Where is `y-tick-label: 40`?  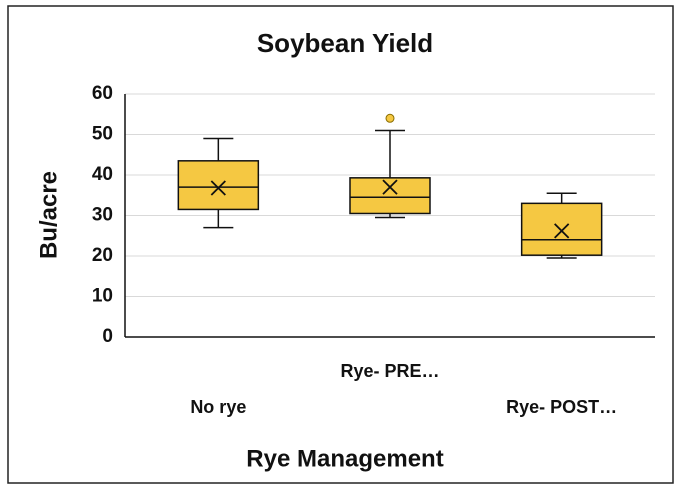
y-tick-label: 40 is located at coordinates (102, 174).